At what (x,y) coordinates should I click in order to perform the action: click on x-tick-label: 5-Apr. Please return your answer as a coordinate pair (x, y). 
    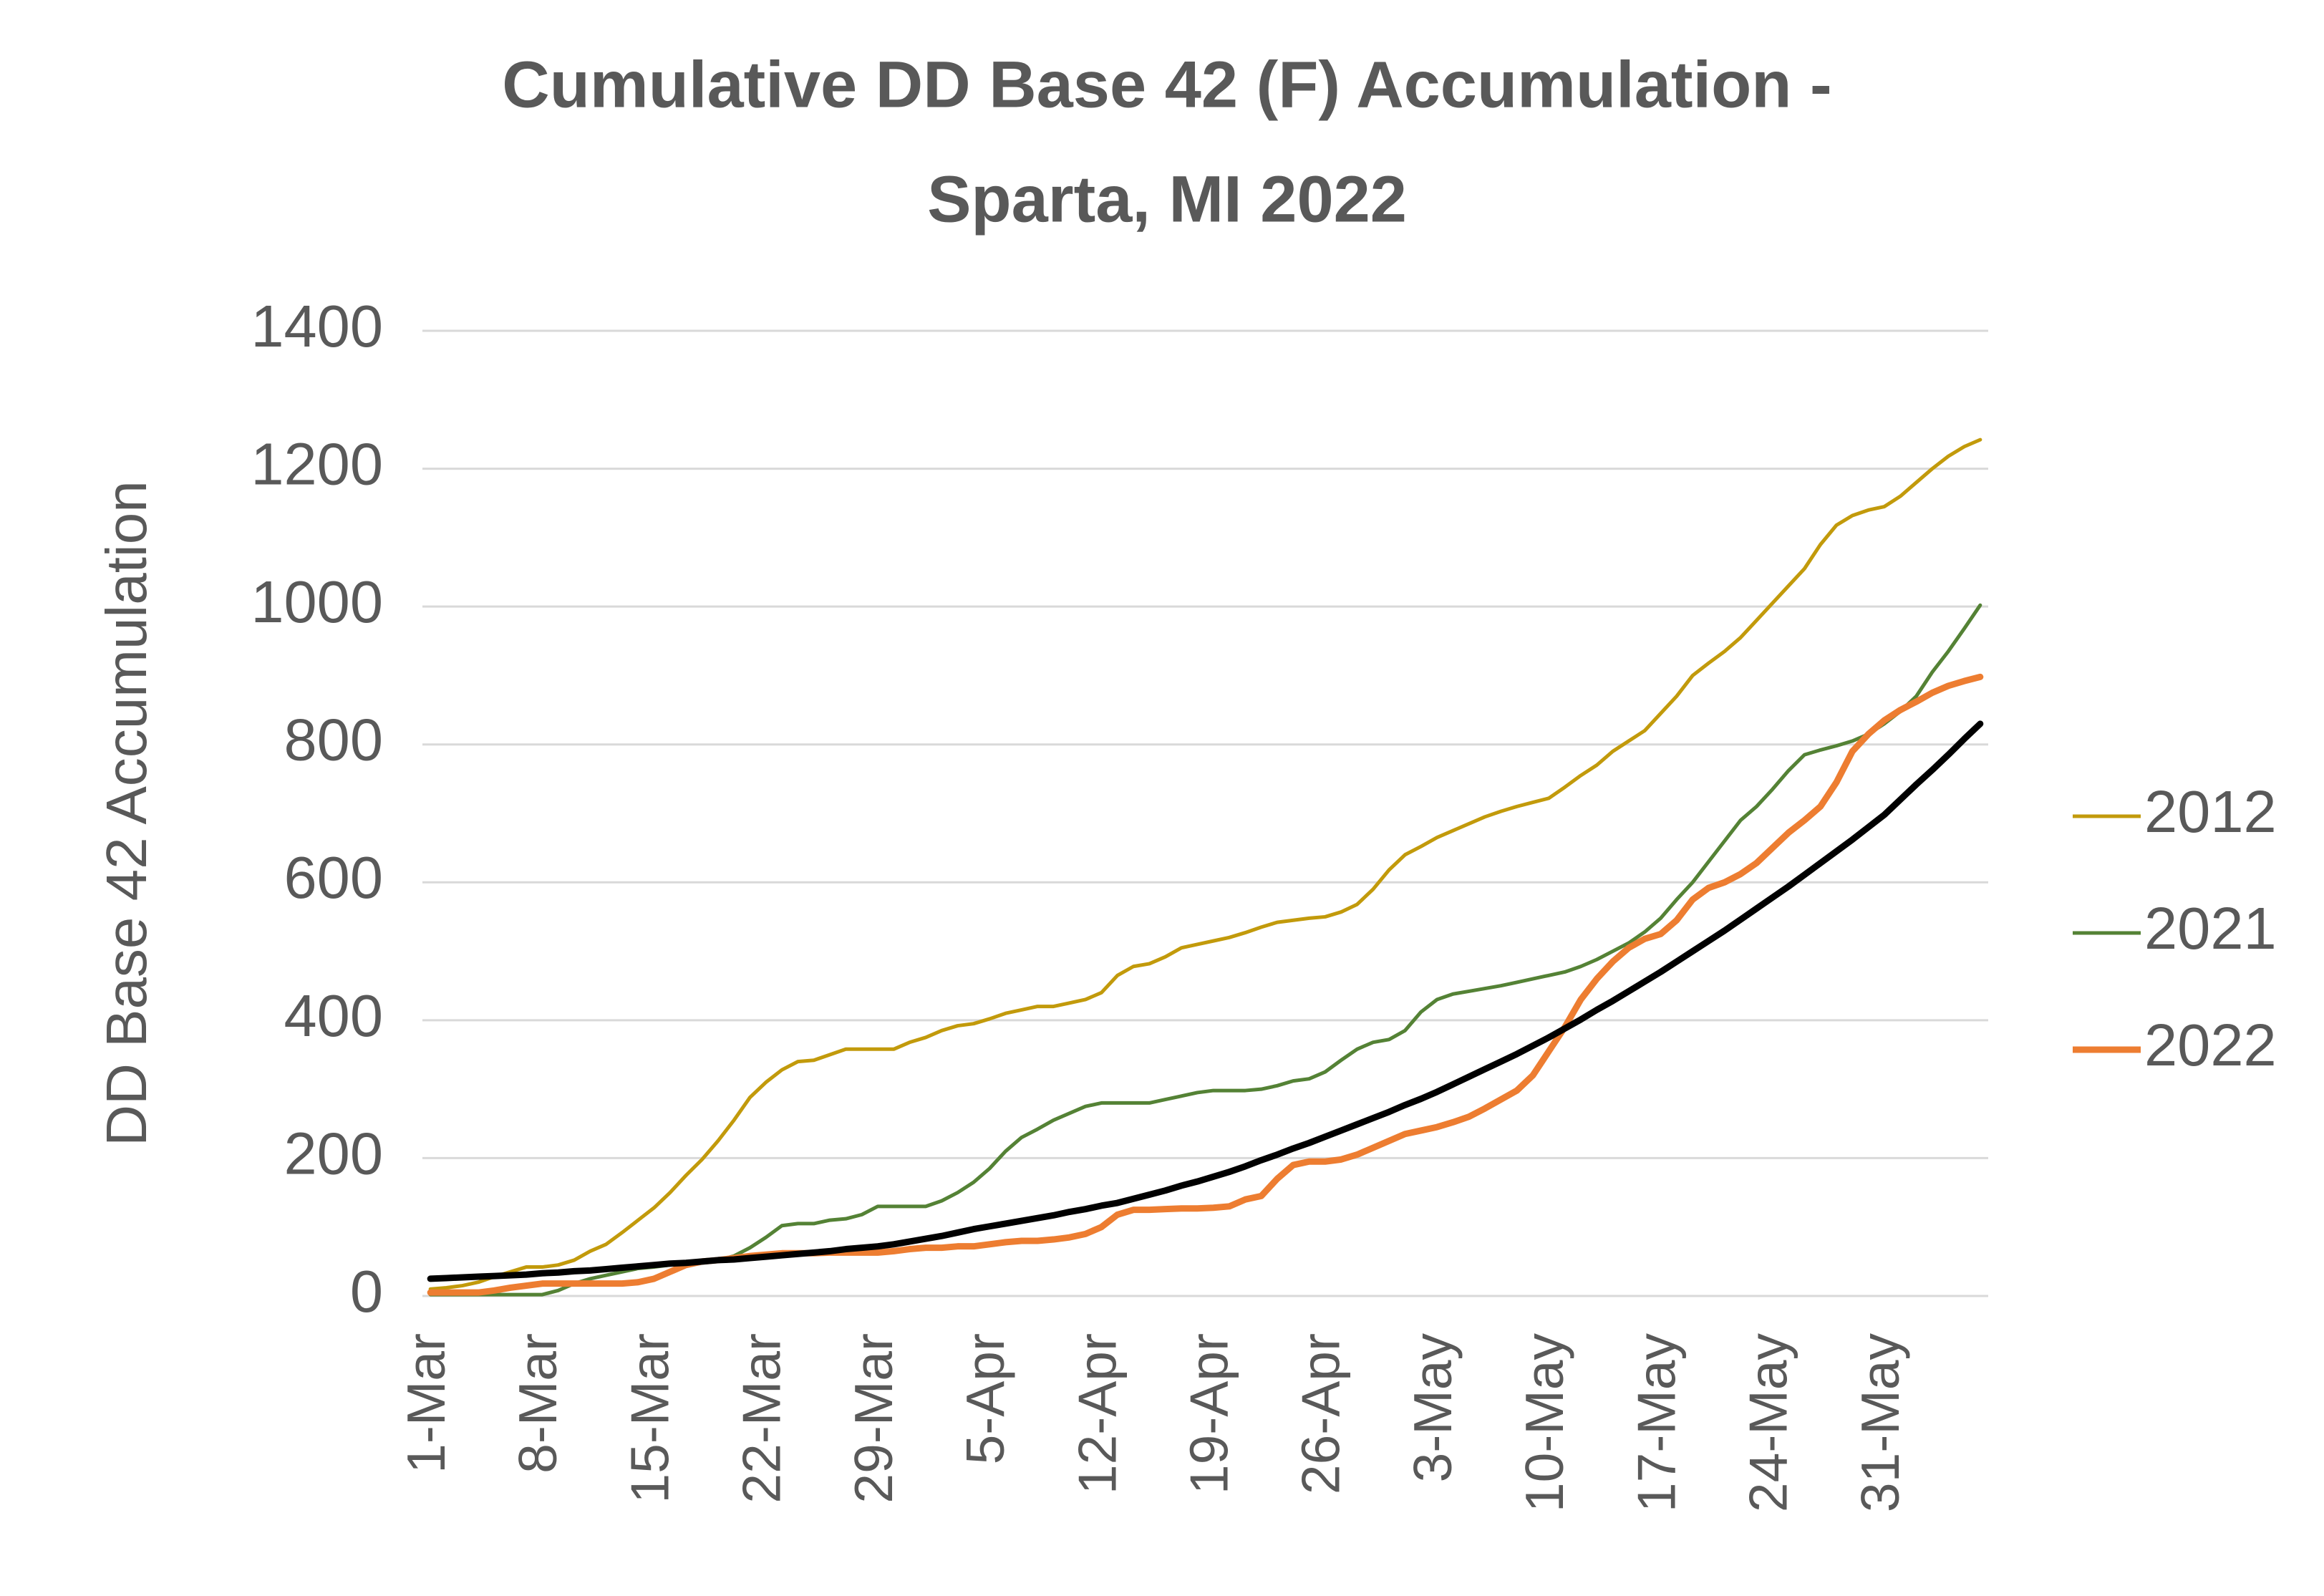
    Looking at the image, I should click on (985, 1398).